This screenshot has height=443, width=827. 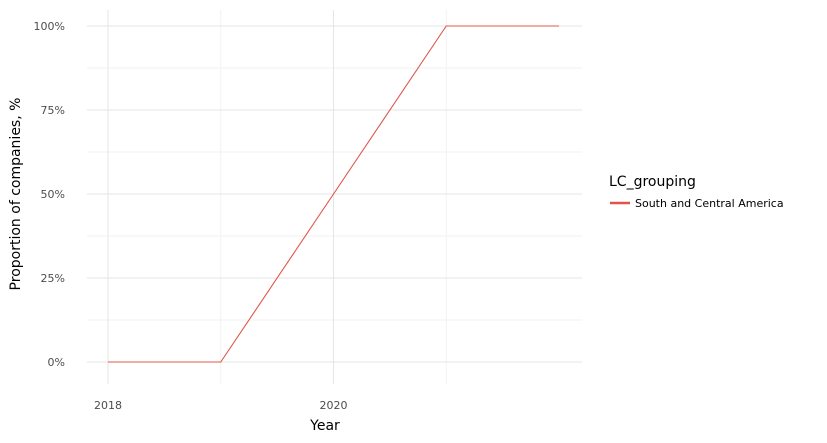 I want to click on y-tick-label: 100%, so click(x=49, y=26).